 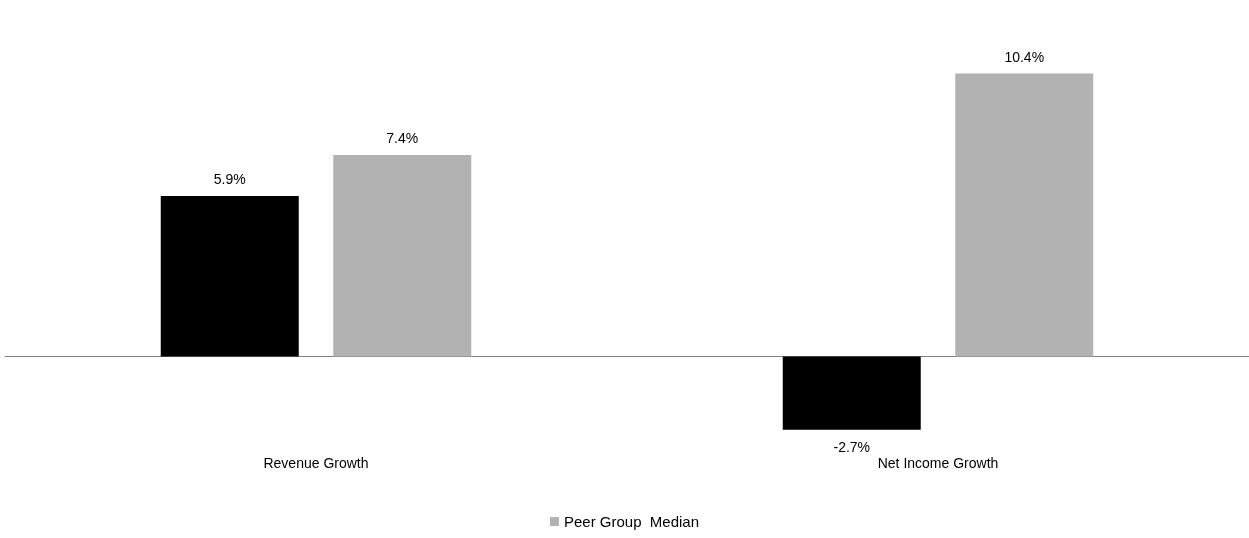 What do you see at coordinates (402, 138) in the screenshot?
I see `data-label: 7.4%` at bounding box center [402, 138].